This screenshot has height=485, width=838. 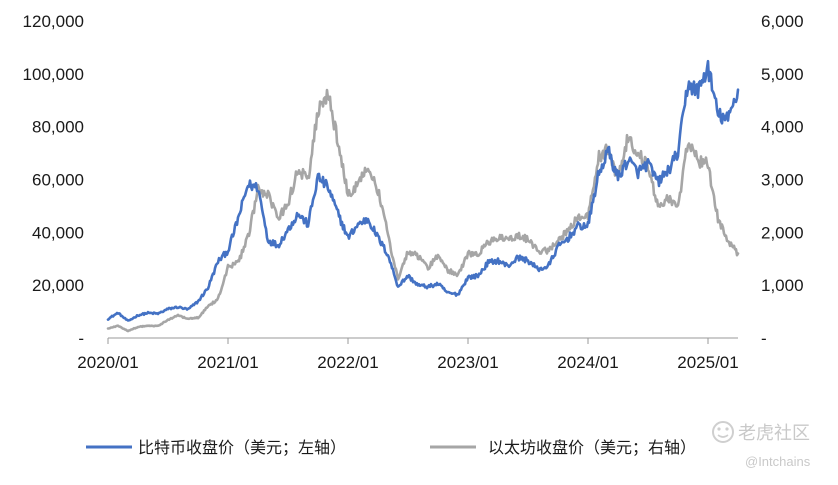 I want to click on y-left-tick-label: 80,000, so click(x=58, y=127).